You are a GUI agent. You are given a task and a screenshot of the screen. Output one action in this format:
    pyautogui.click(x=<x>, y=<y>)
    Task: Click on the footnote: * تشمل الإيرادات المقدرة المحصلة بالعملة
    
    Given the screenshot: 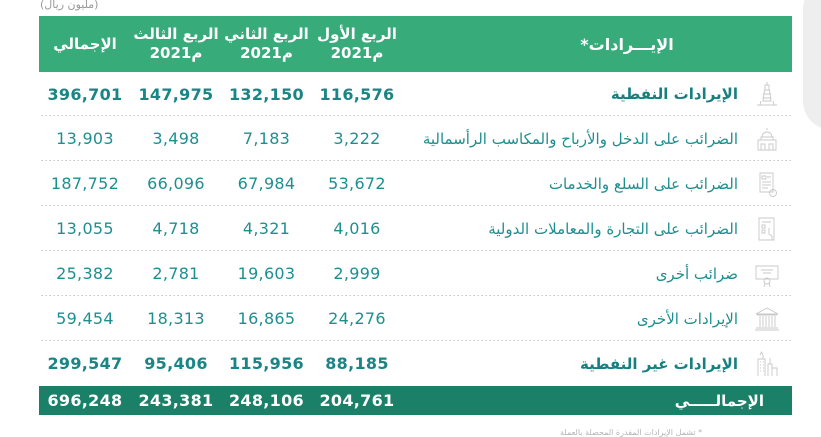 What is the action you would take?
    pyautogui.click(x=631, y=432)
    